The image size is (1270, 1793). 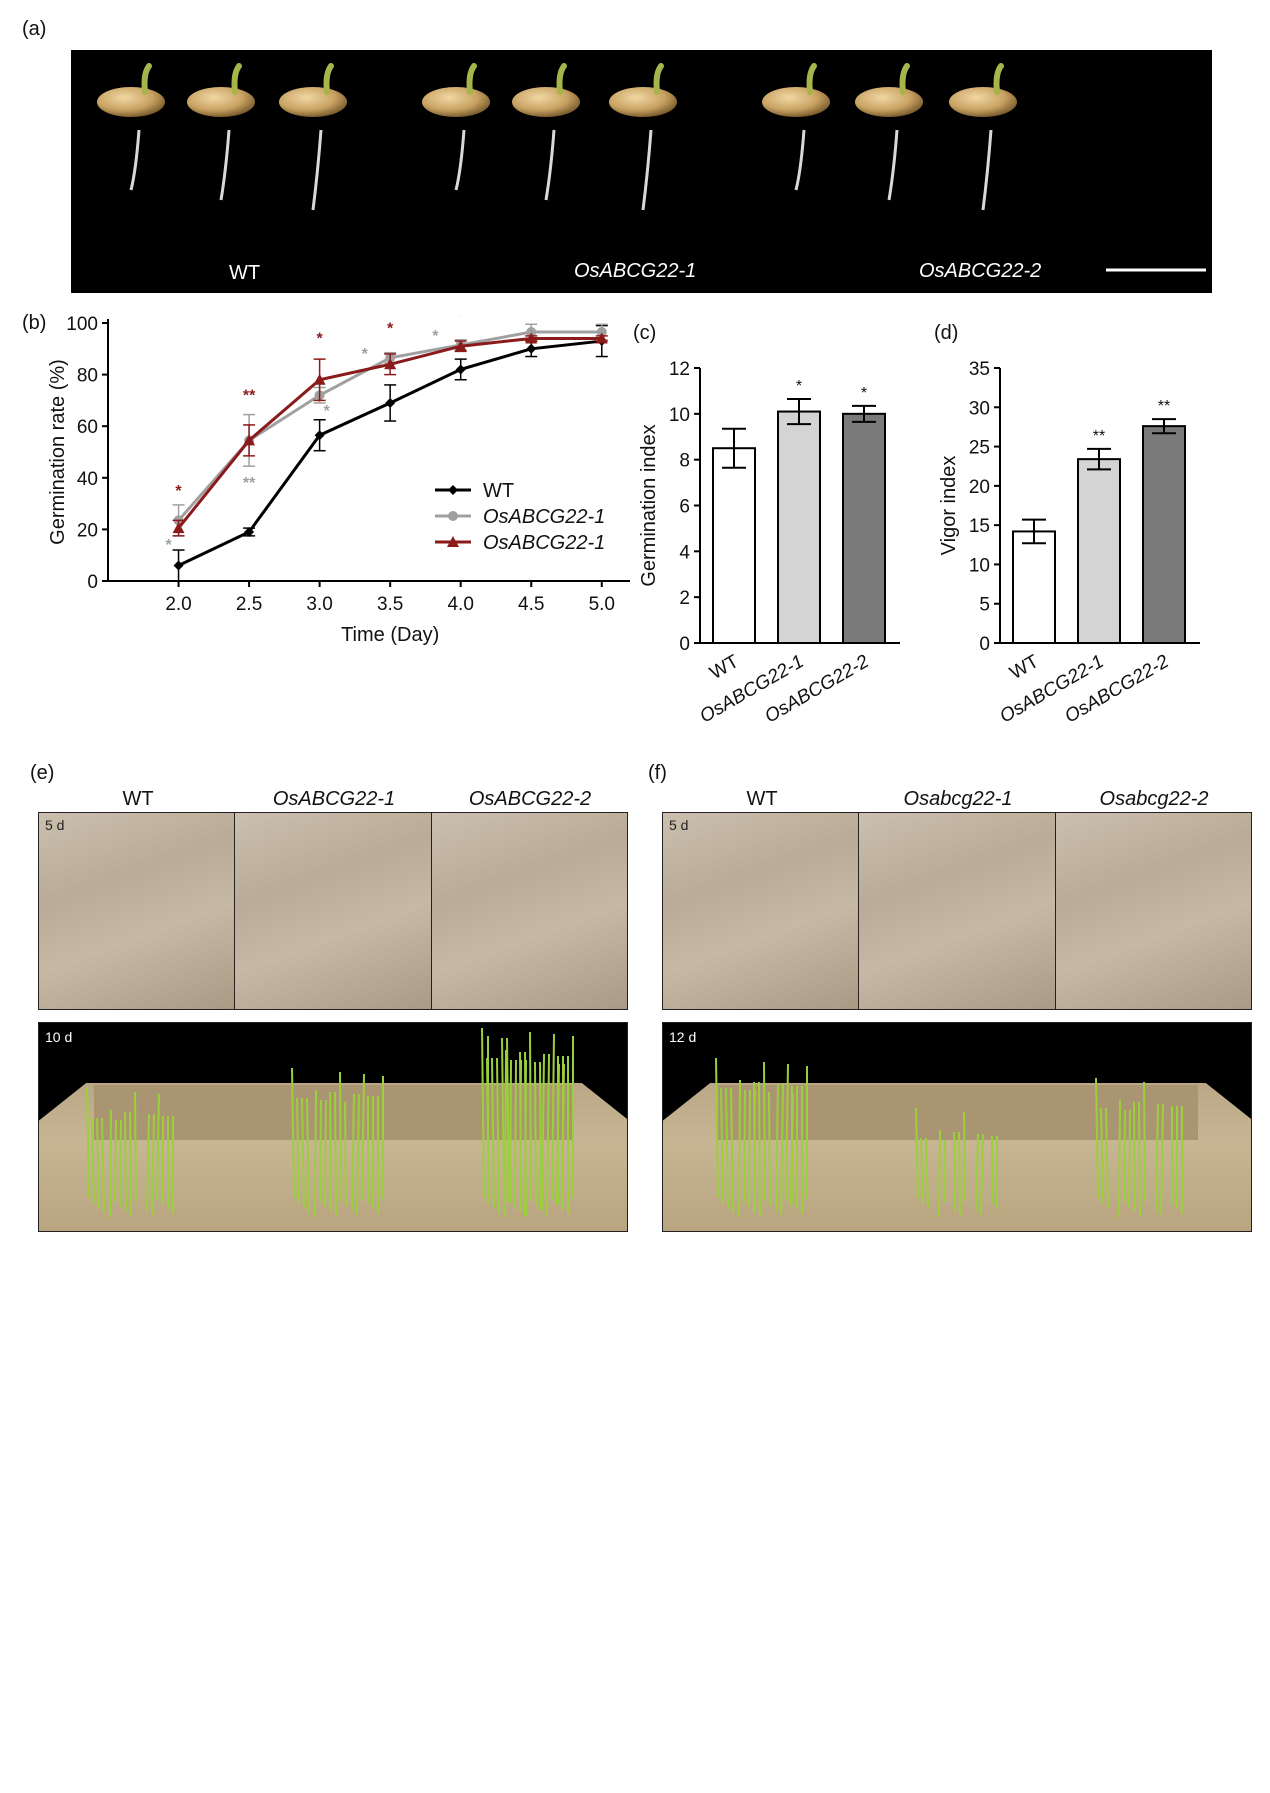 I want to click on legend-label: WT, so click(x=498, y=491).